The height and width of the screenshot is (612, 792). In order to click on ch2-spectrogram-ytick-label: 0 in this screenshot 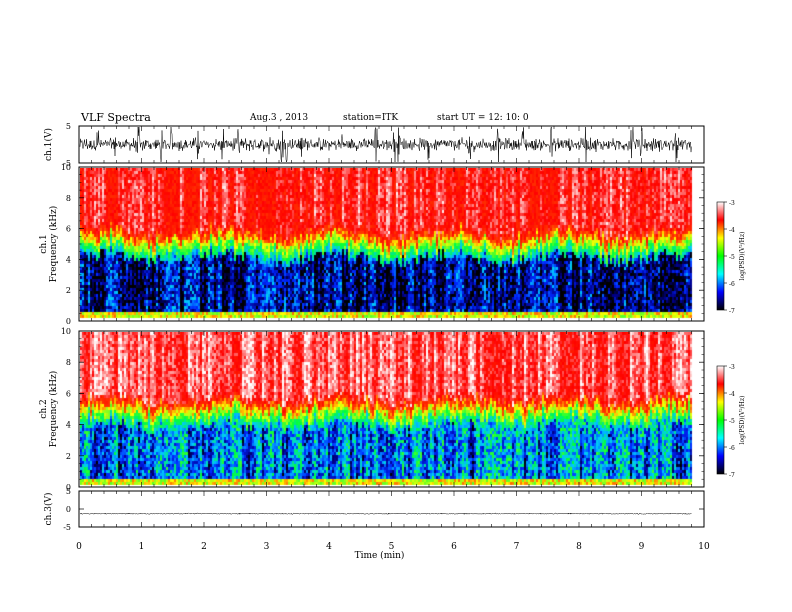, I will do `click(68, 487)`.